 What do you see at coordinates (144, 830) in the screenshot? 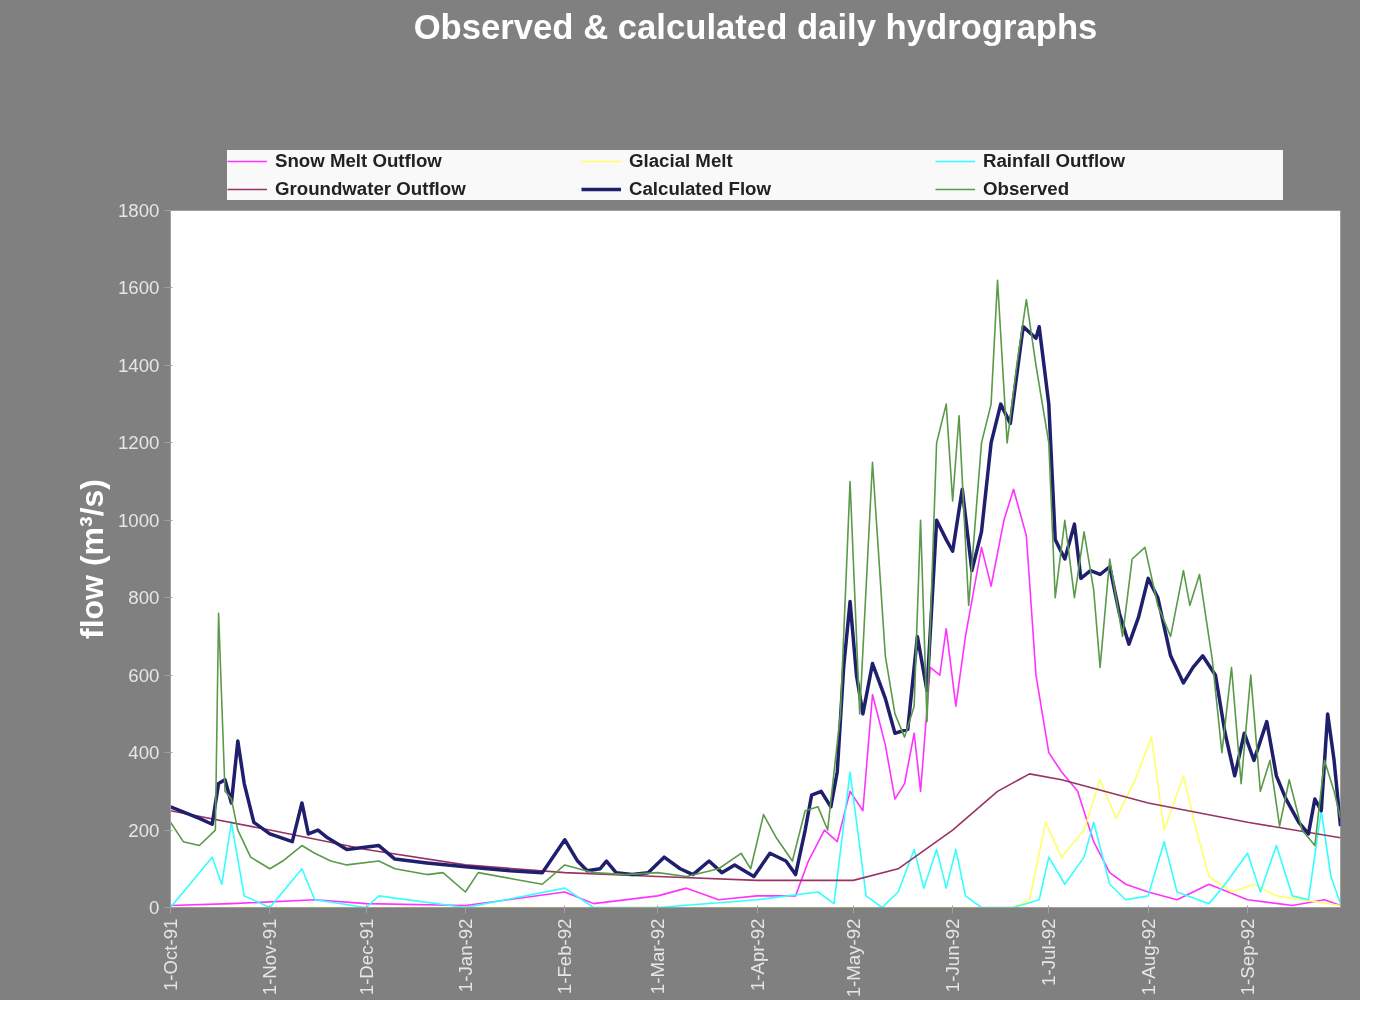
I see `y-tick-label: 200` at bounding box center [144, 830].